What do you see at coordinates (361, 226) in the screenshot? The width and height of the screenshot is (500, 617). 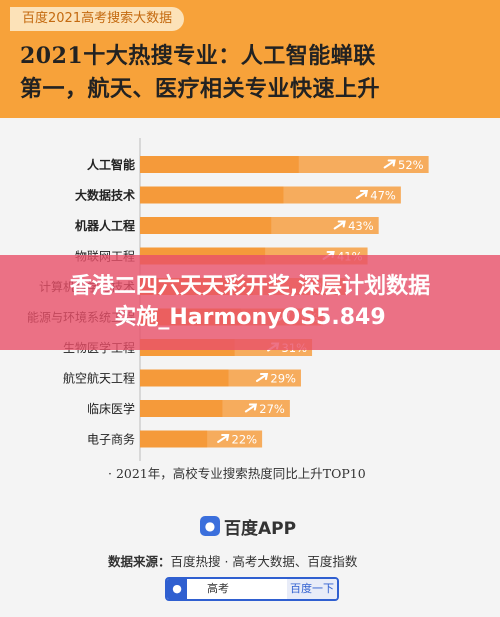 I see `value-label: 43%` at bounding box center [361, 226].